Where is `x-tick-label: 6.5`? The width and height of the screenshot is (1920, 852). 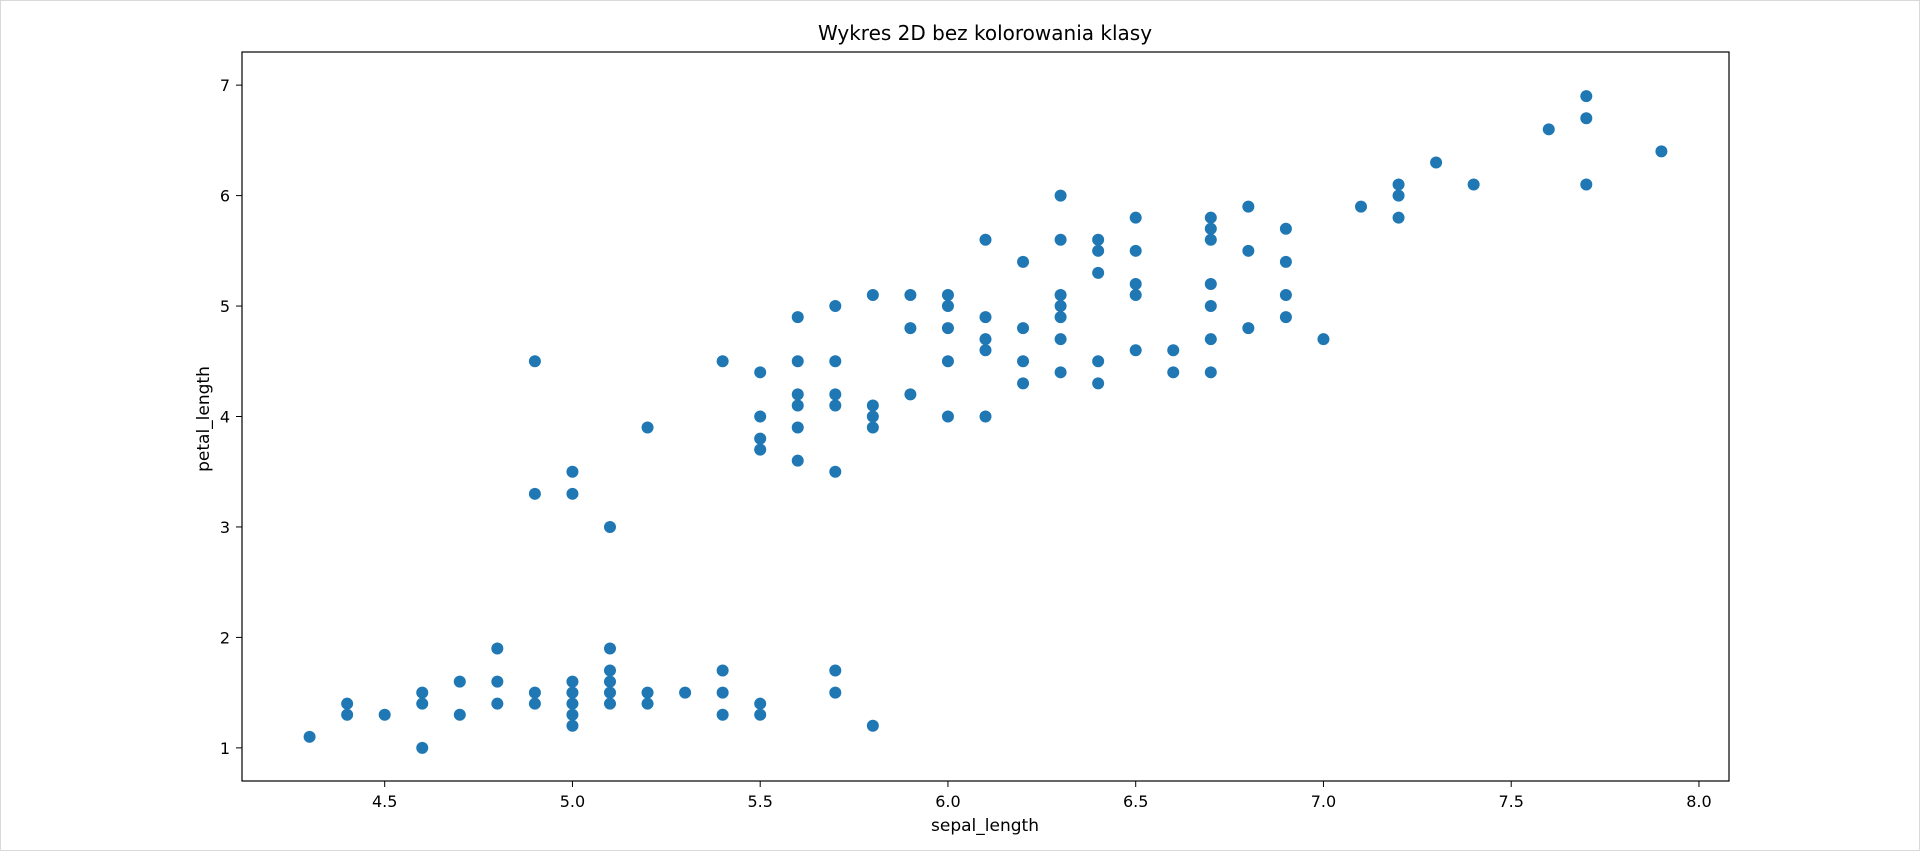
x-tick-label: 6.5 is located at coordinates (1135, 801).